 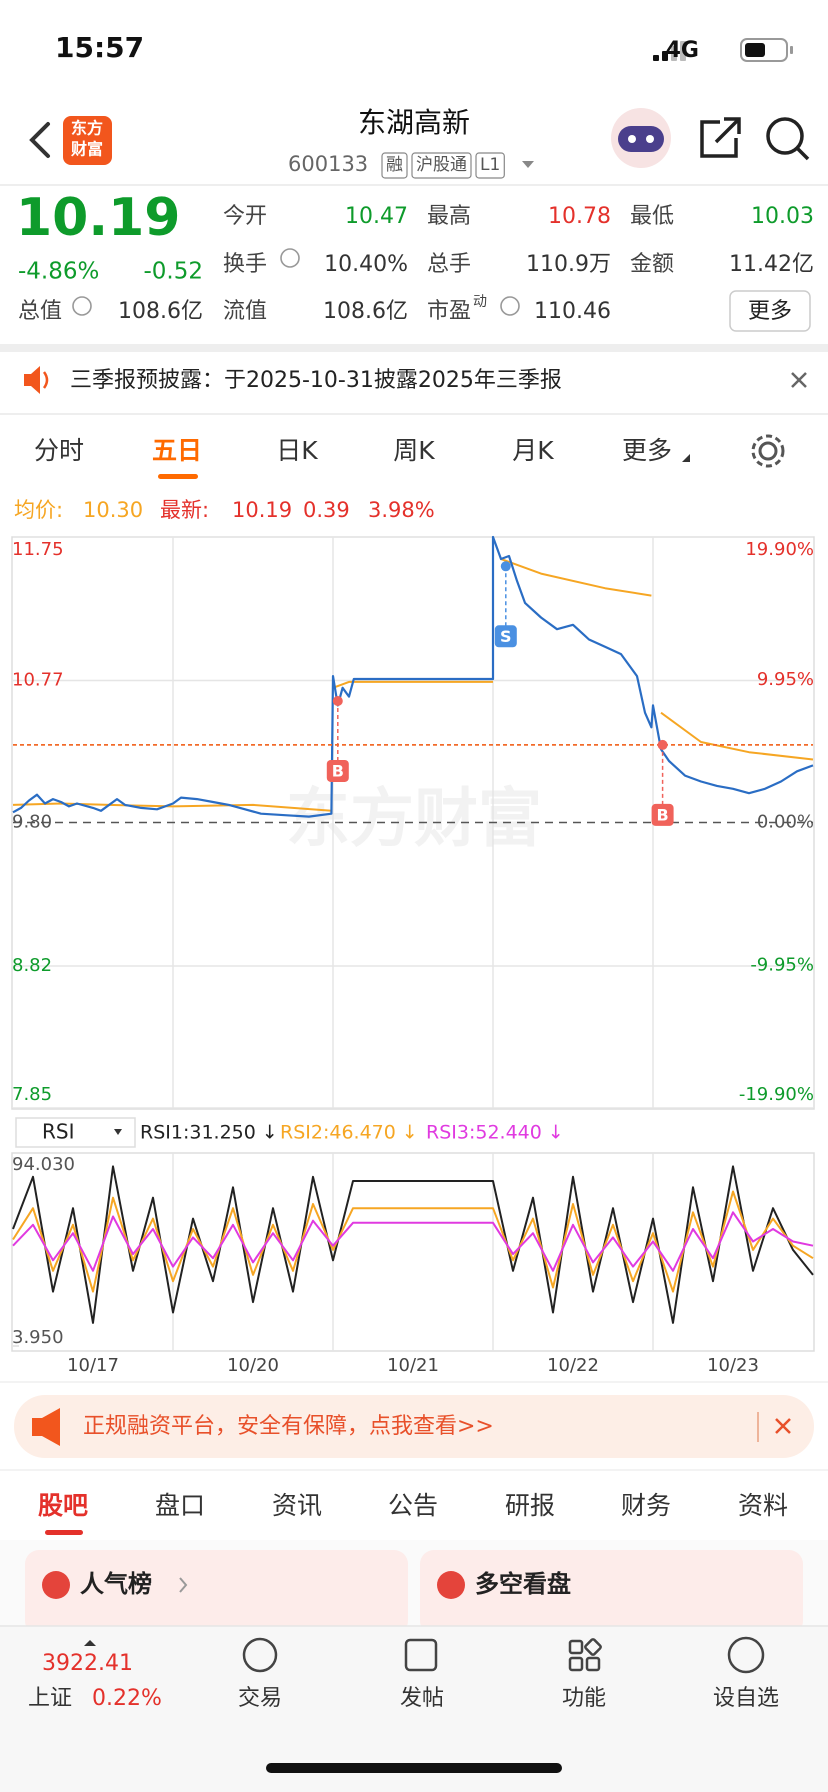 What do you see at coordinates (641, 138) in the screenshot?
I see `assistant-icon` at bounding box center [641, 138].